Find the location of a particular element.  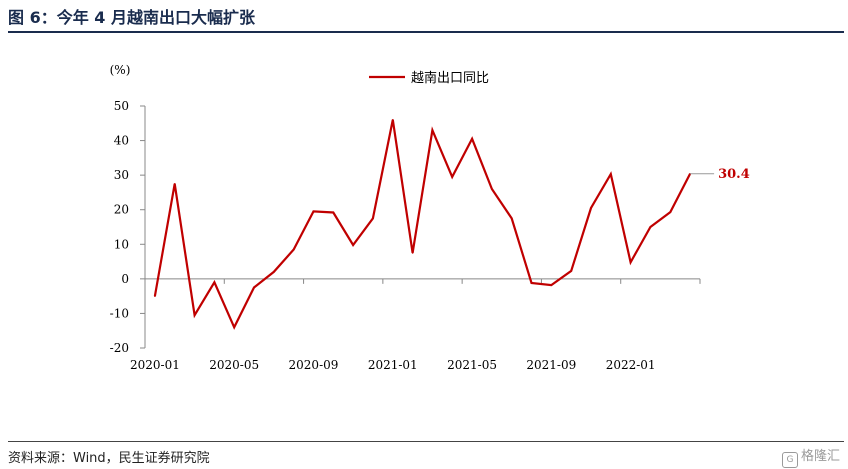

y-tick-label: -20 is located at coordinates (119, 348).